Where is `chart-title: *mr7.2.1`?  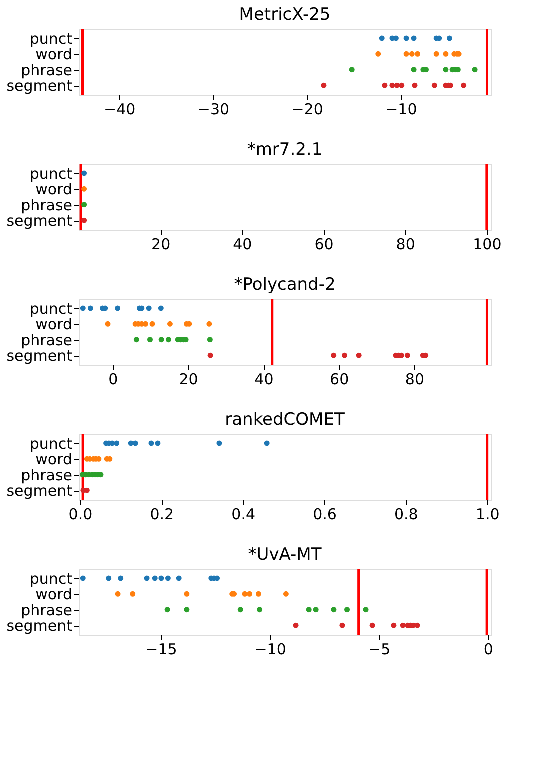
chart-title: *mr7.2.1 is located at coordinates (285, 150).